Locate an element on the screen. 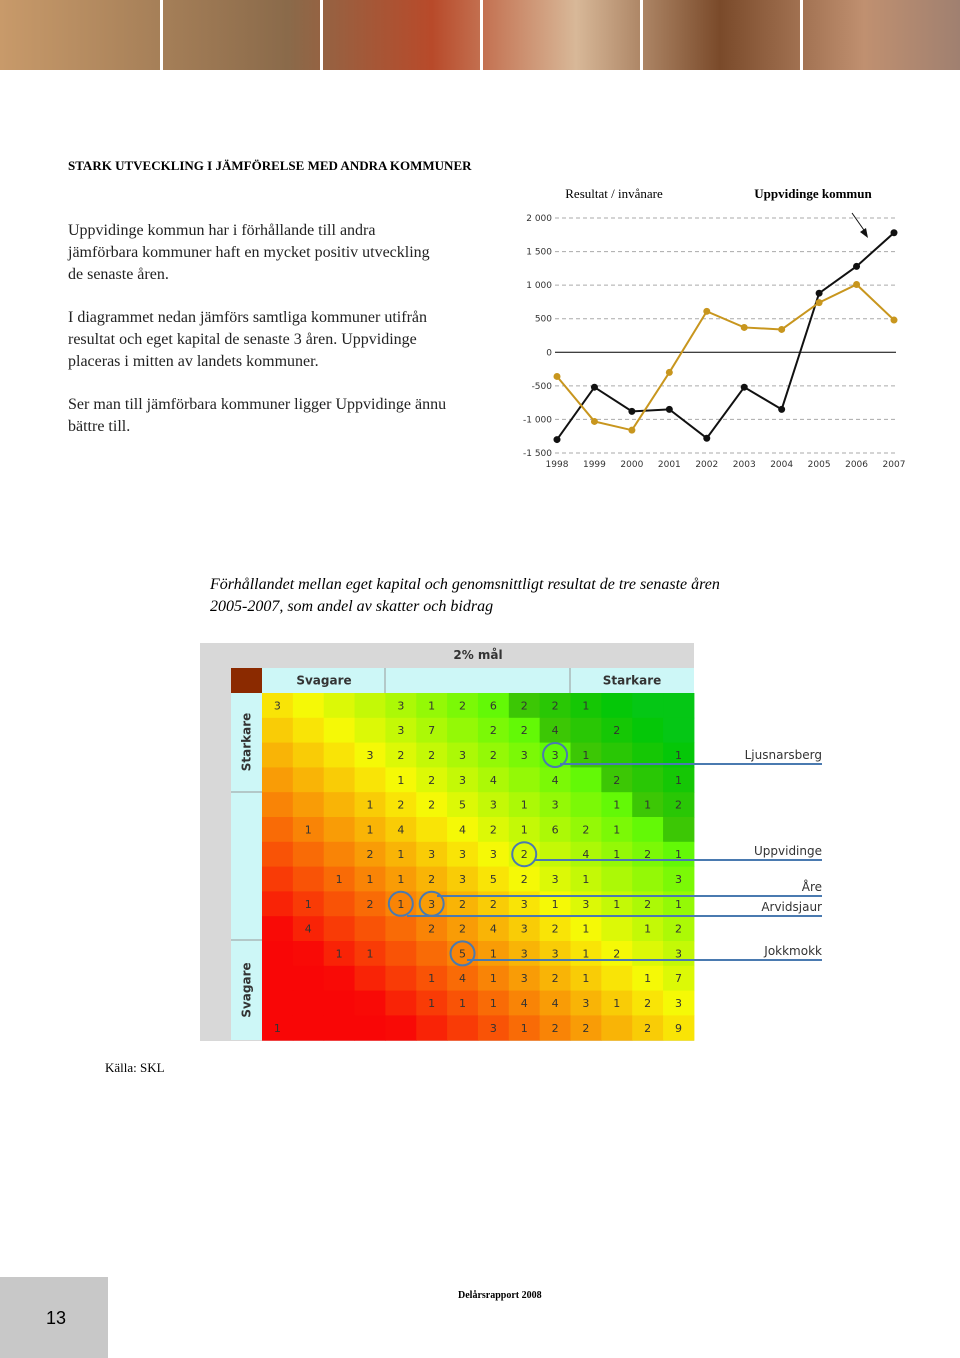 The image size is (960, 1358). cell-value: 9 is located at coordinates (678, 1028).